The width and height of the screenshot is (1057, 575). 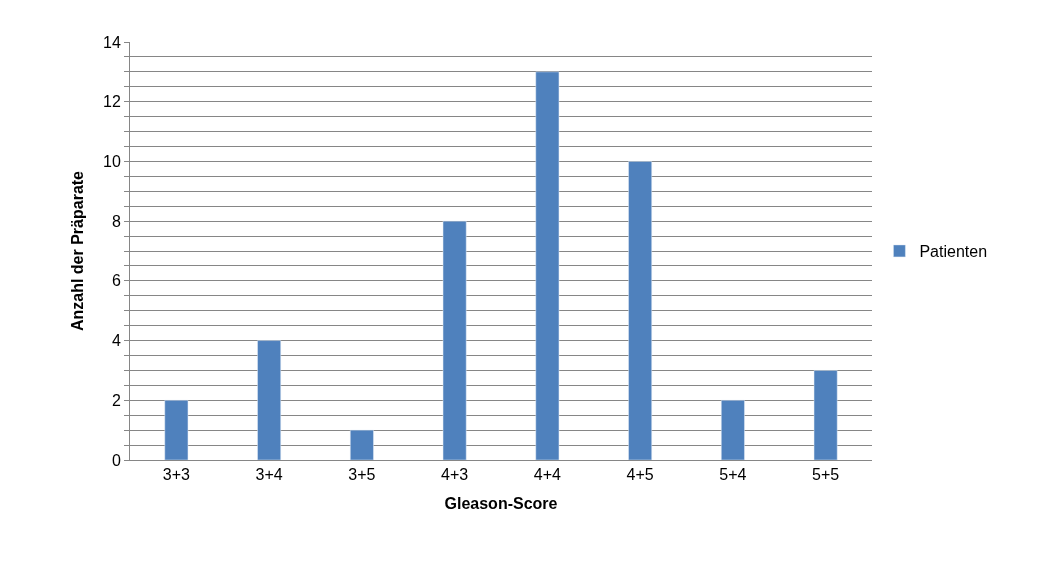 I want to click on y-tick-label: 10, so click(x=112, y=162).